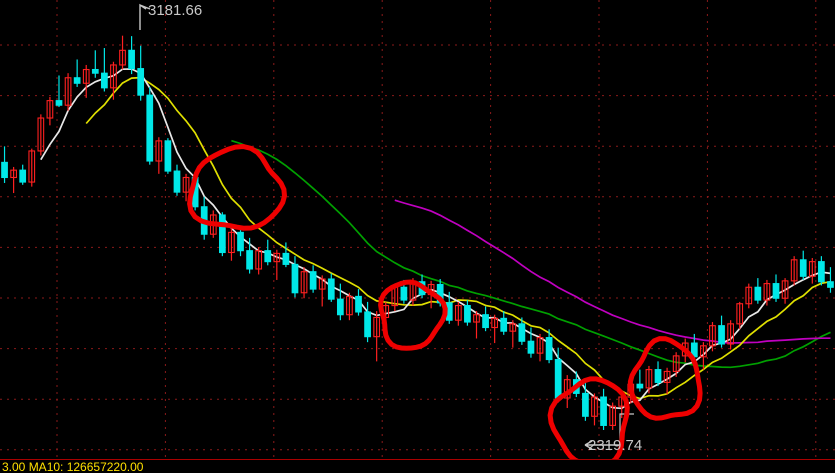  What do you see at coordinates (417, 466) in the screenshot?
I see `indicator-footer-bar: 3.00 MA10: 126657220.00` at bounding box center [417, 466].